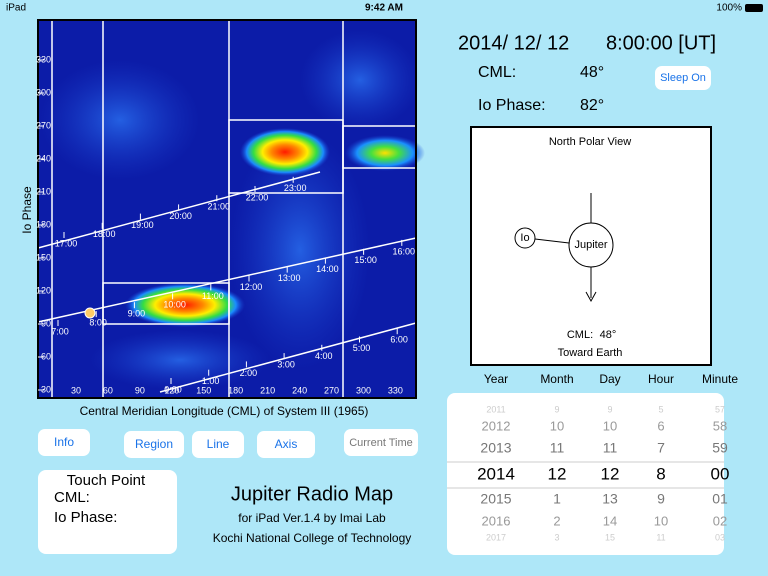 This screenshot has height=576, width=768. Describe the element at coordinates (591, 297) in the screenshot. I see `earth-arrowhead` at that location.